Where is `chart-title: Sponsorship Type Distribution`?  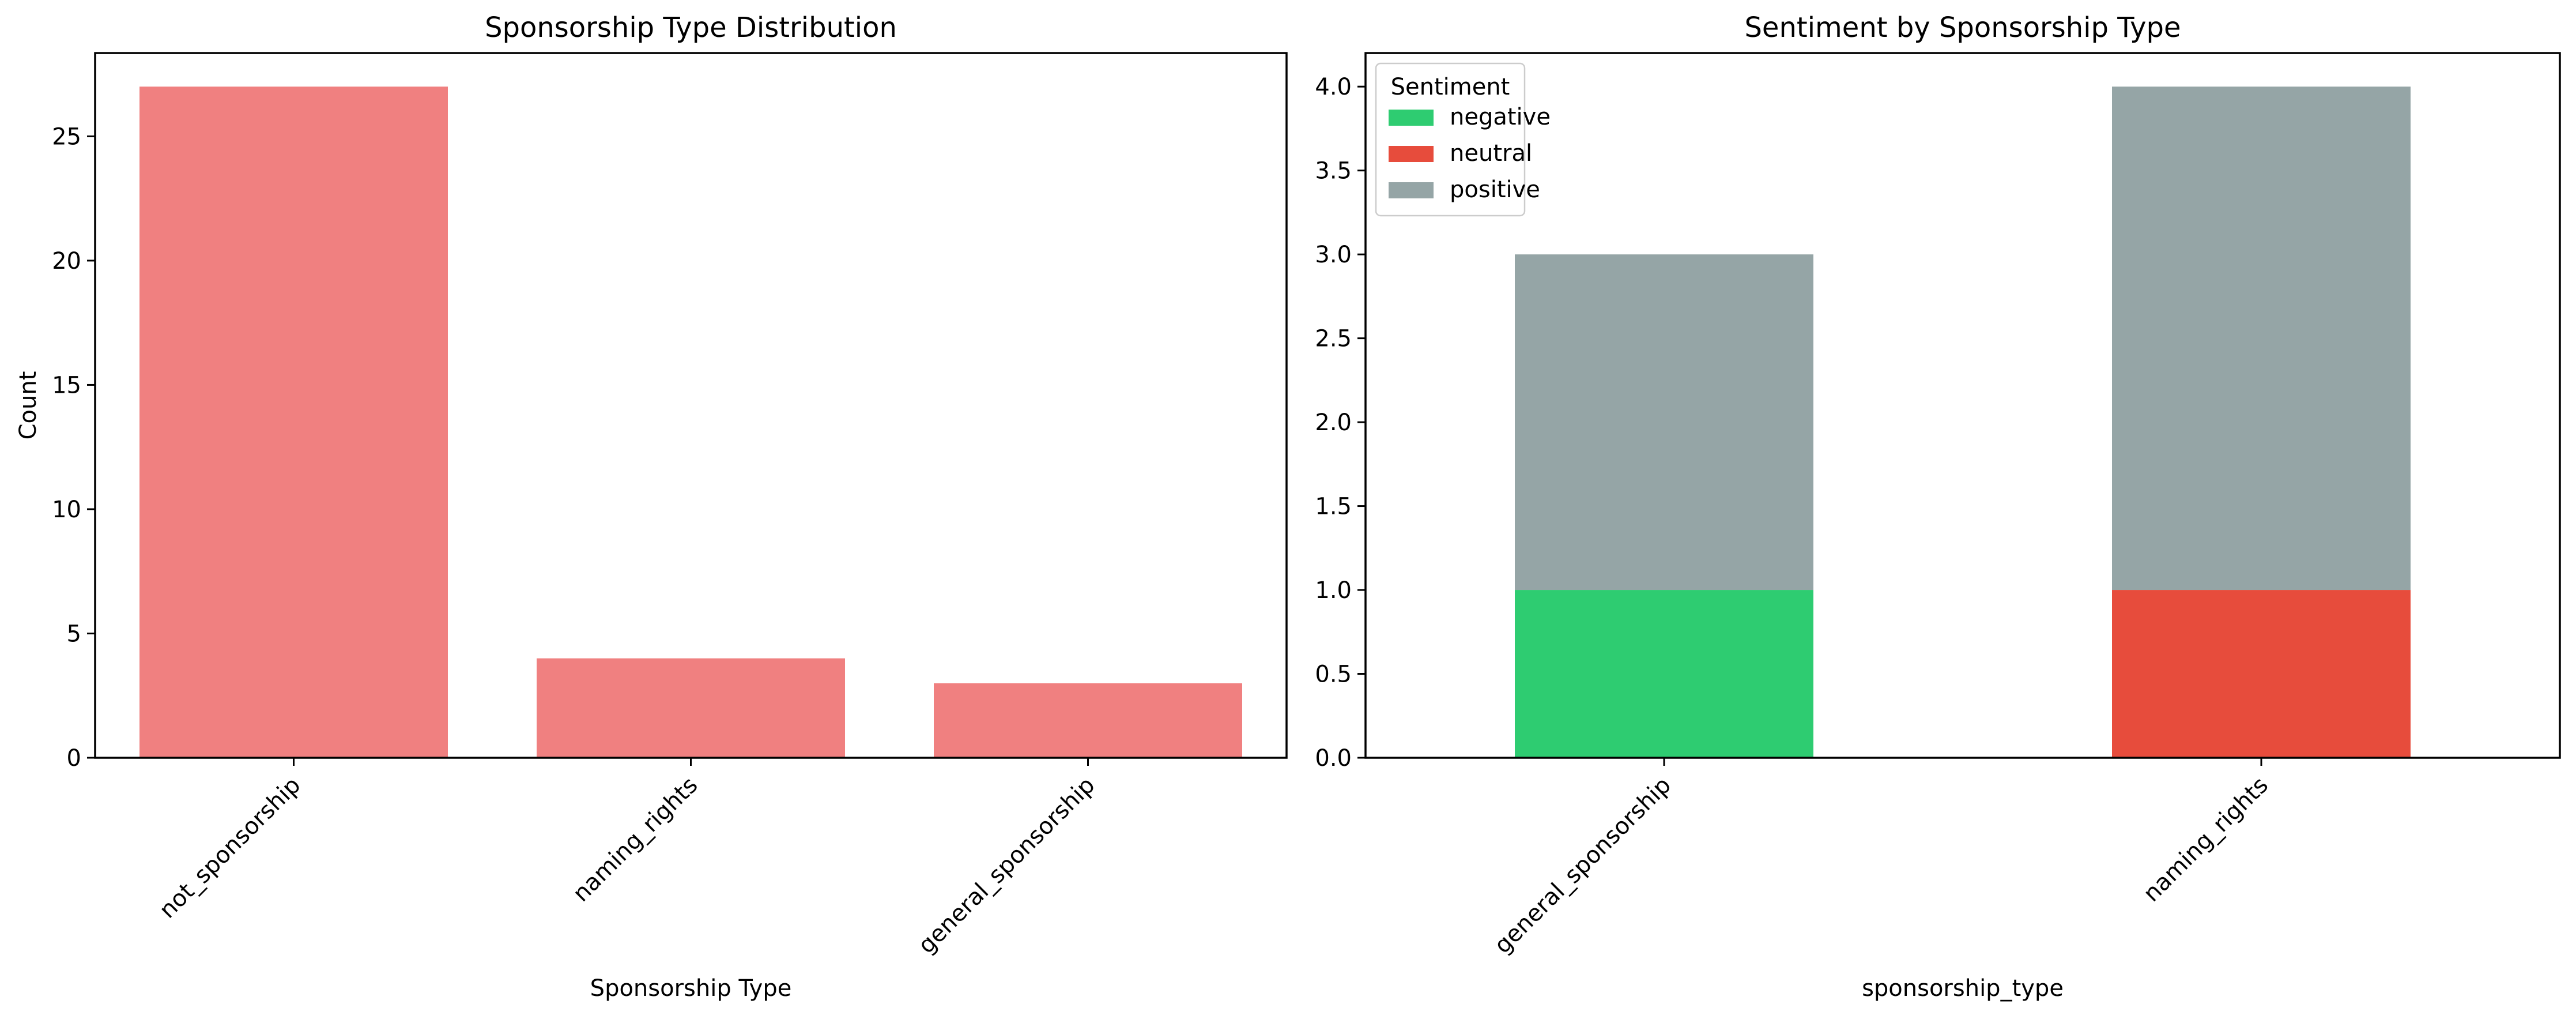 chart-title: Sponsorship Type Distribution is located at coordinates (691, 28).